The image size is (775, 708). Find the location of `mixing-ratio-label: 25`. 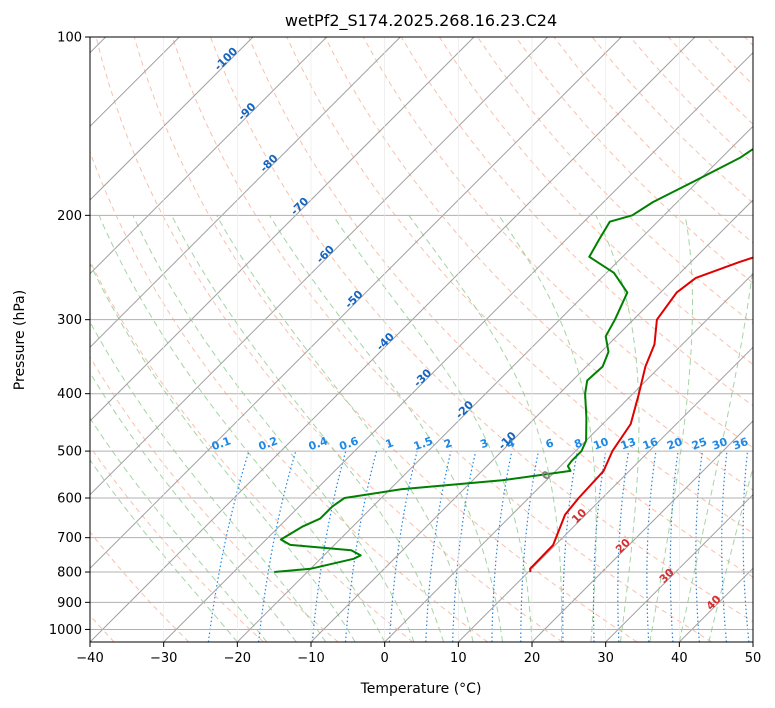

mixing-ratio-label: 25 is located at coordinates (699, 443).